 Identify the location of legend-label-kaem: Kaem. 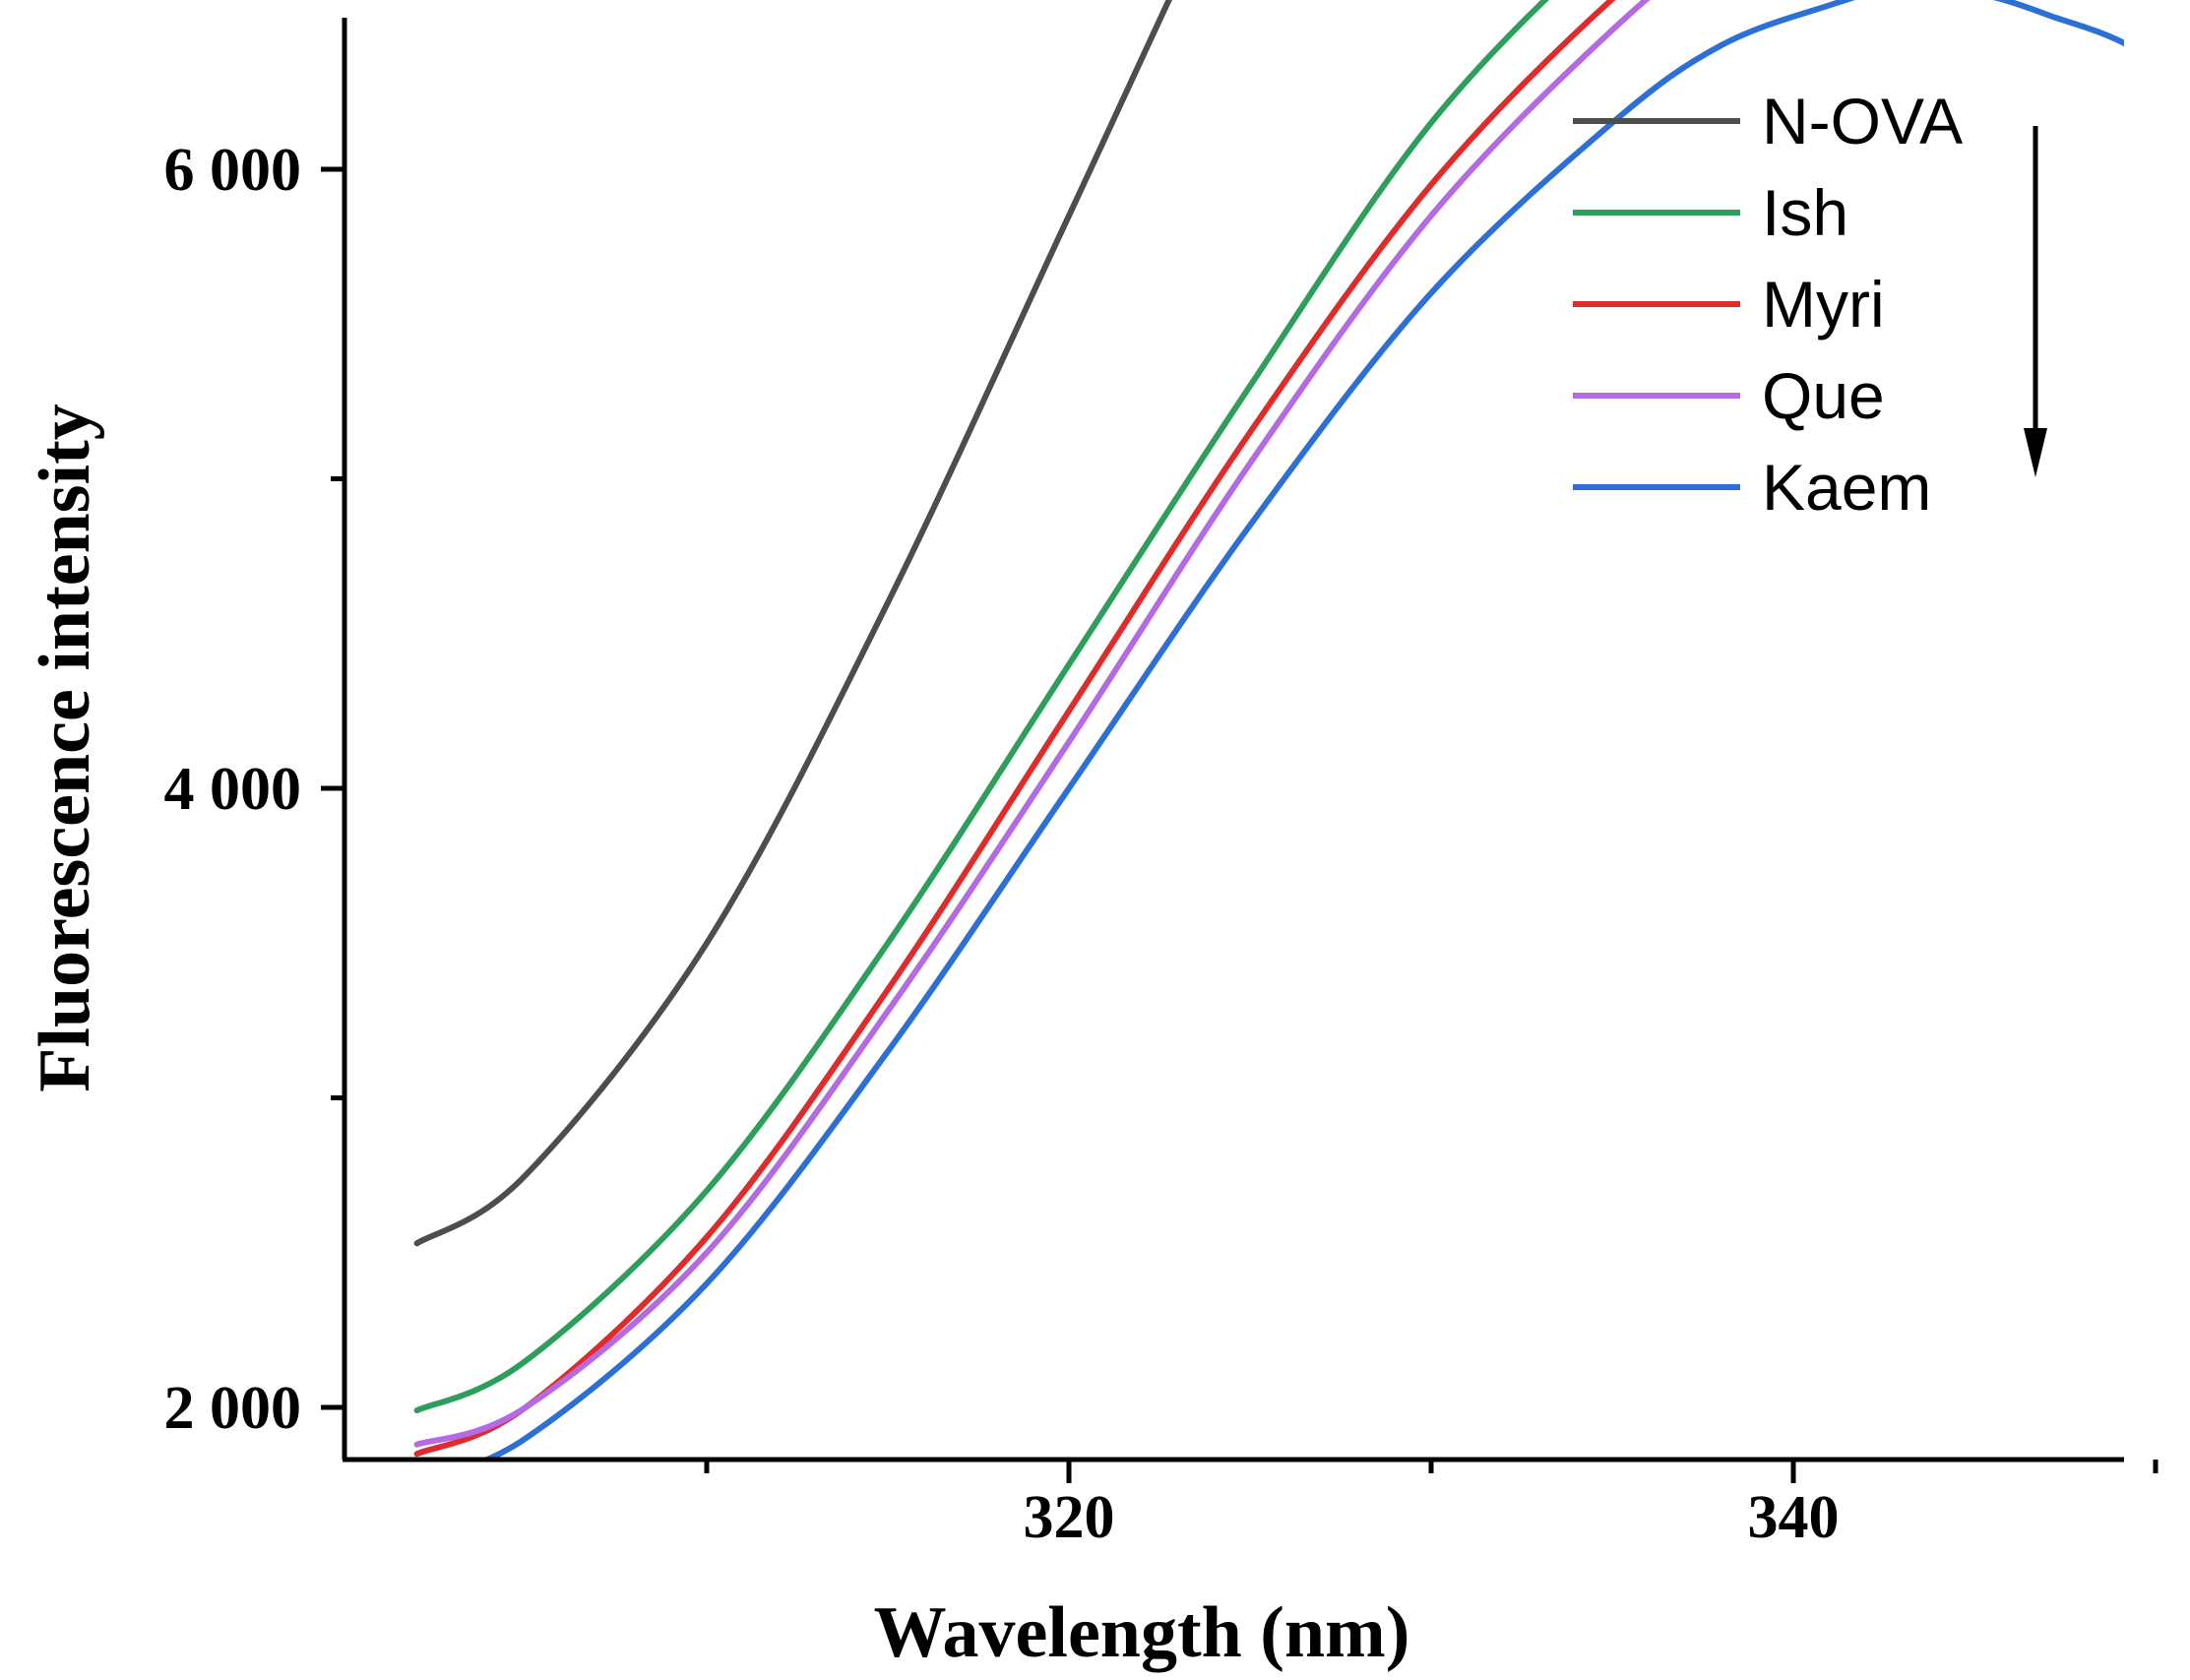
(1846, 487).